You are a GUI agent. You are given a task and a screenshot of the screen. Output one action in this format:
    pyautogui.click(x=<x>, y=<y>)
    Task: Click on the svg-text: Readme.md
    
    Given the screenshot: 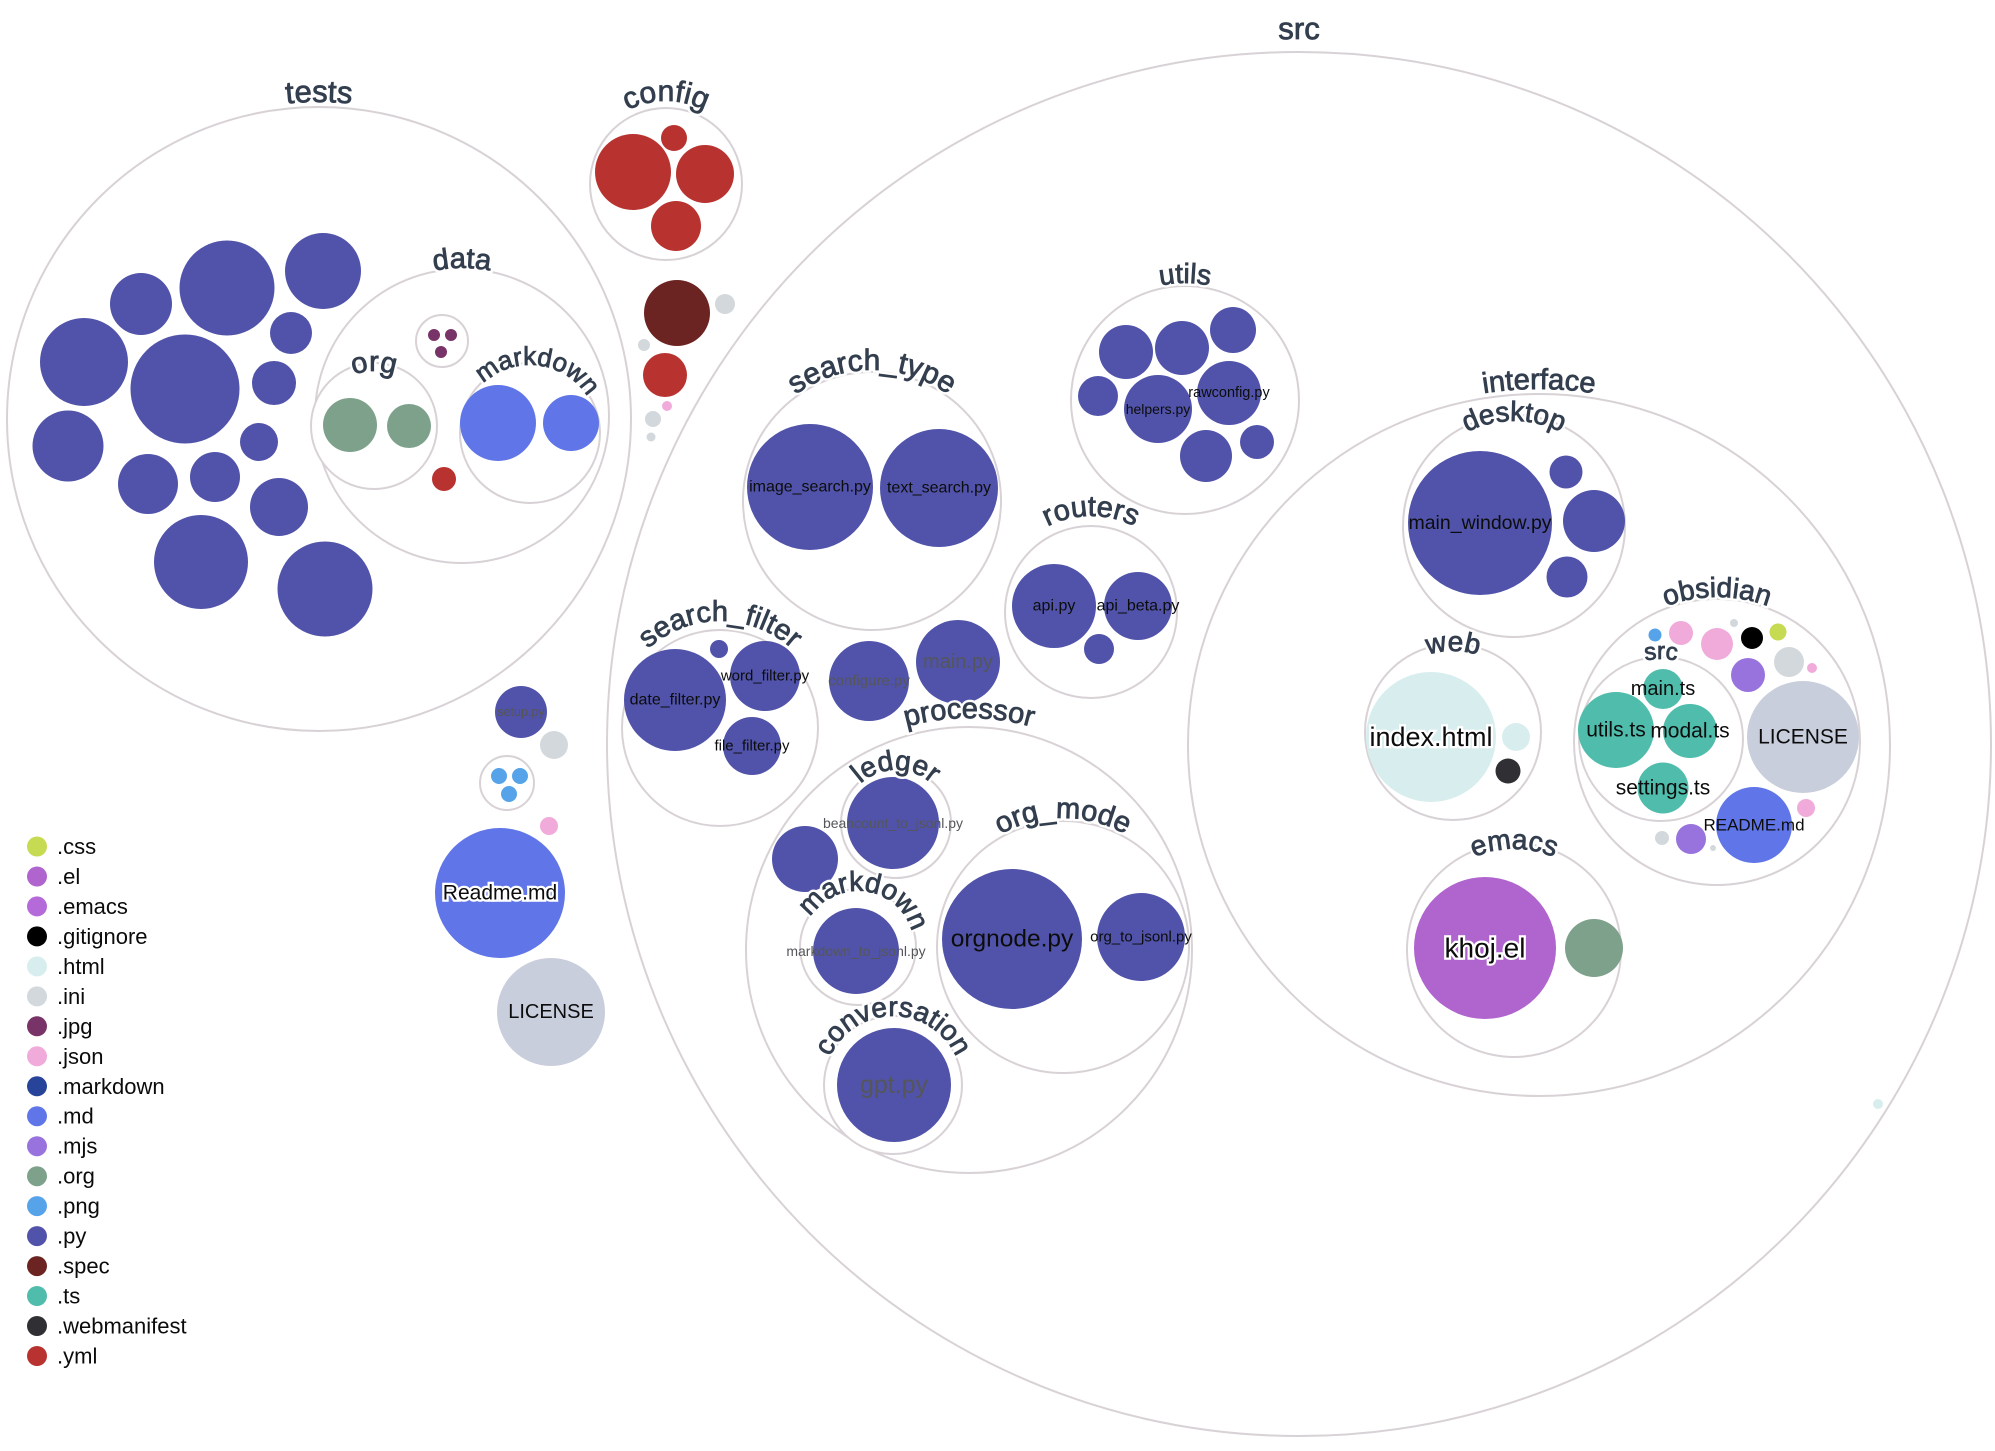 What is the action you would take?
    pyautogui.click(x=500, y=893)
    